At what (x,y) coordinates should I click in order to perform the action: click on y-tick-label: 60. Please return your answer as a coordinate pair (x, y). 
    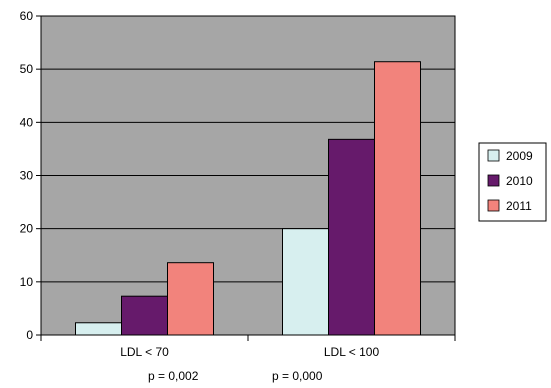
    Looking at the image, I should click on (27, 16).